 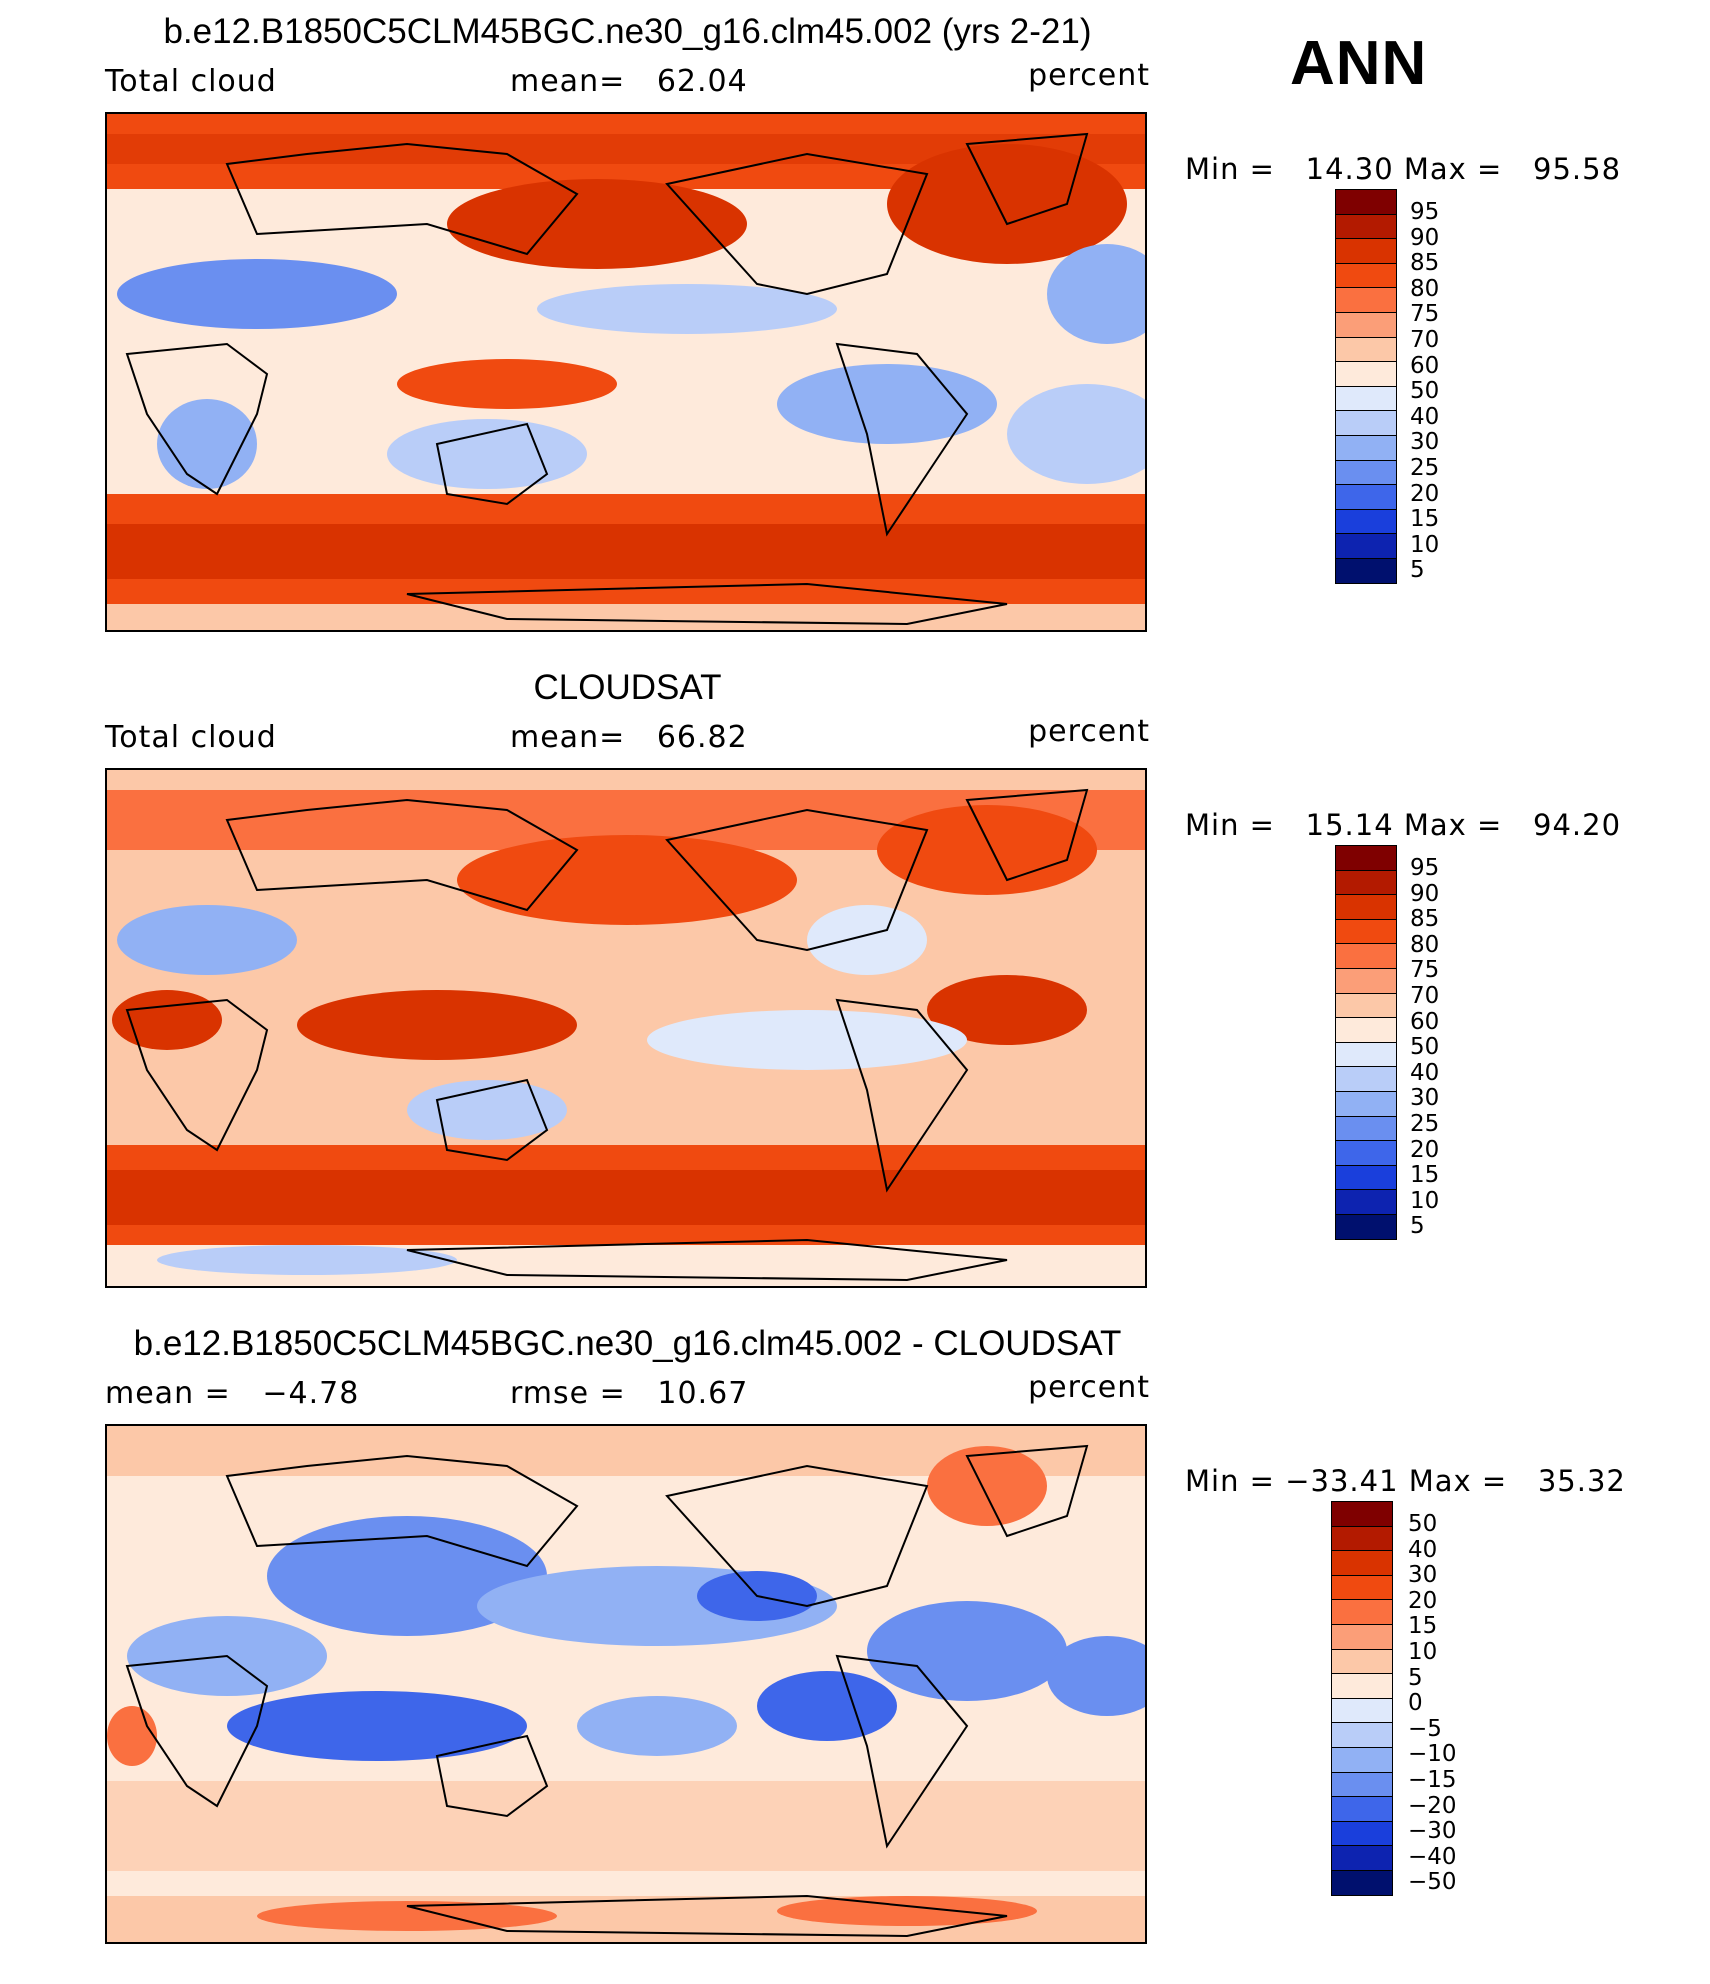 What do you see at coordinates (1432, 1831) in the screenshot?
I see `colorbar-level-label: −30` at bounding box center [1432, 1831].